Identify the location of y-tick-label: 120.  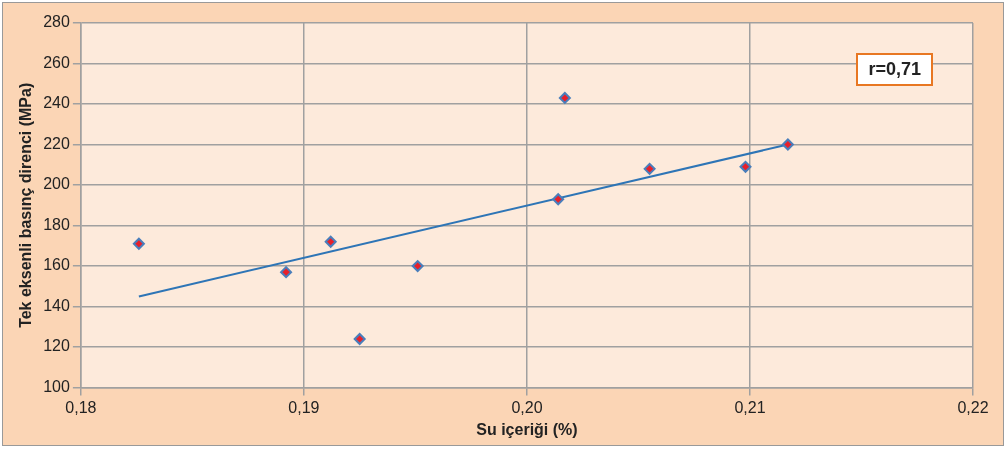
(56, 346).